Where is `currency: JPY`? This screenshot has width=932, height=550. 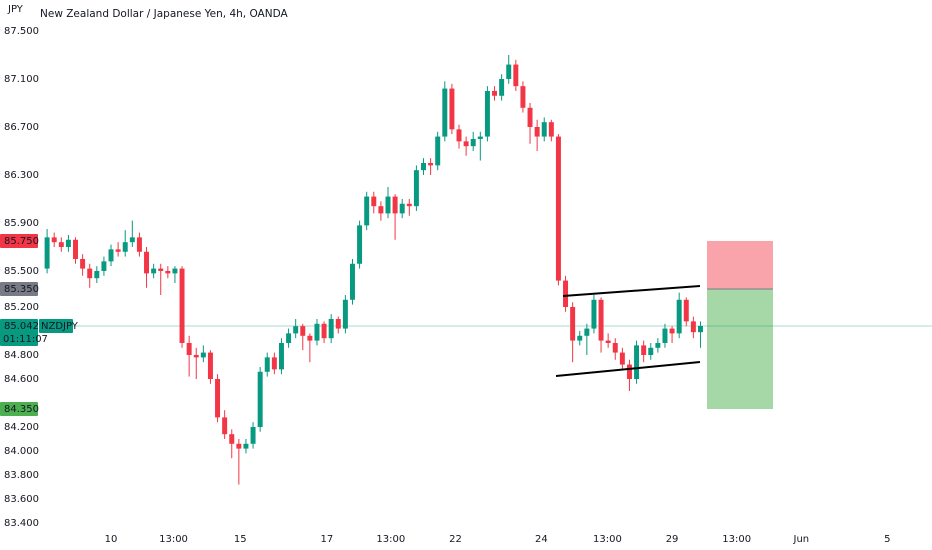 currency: JPY is located at coordinates (15, 9).